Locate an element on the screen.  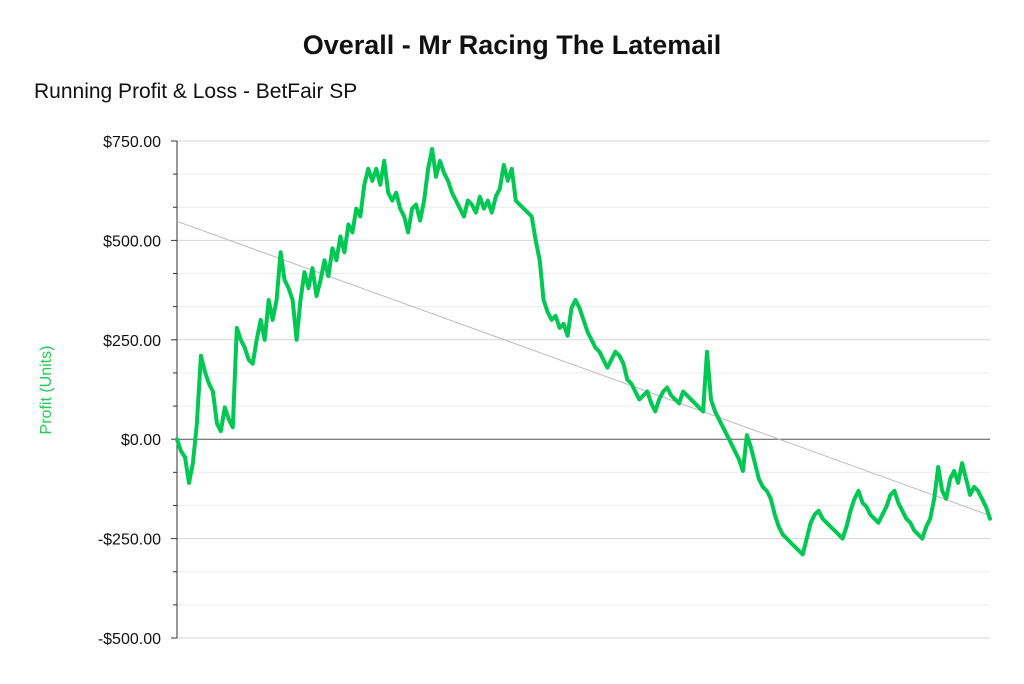
chart-title: Overall - Mr Racing The Latemail is located at coordinates (512, 45).